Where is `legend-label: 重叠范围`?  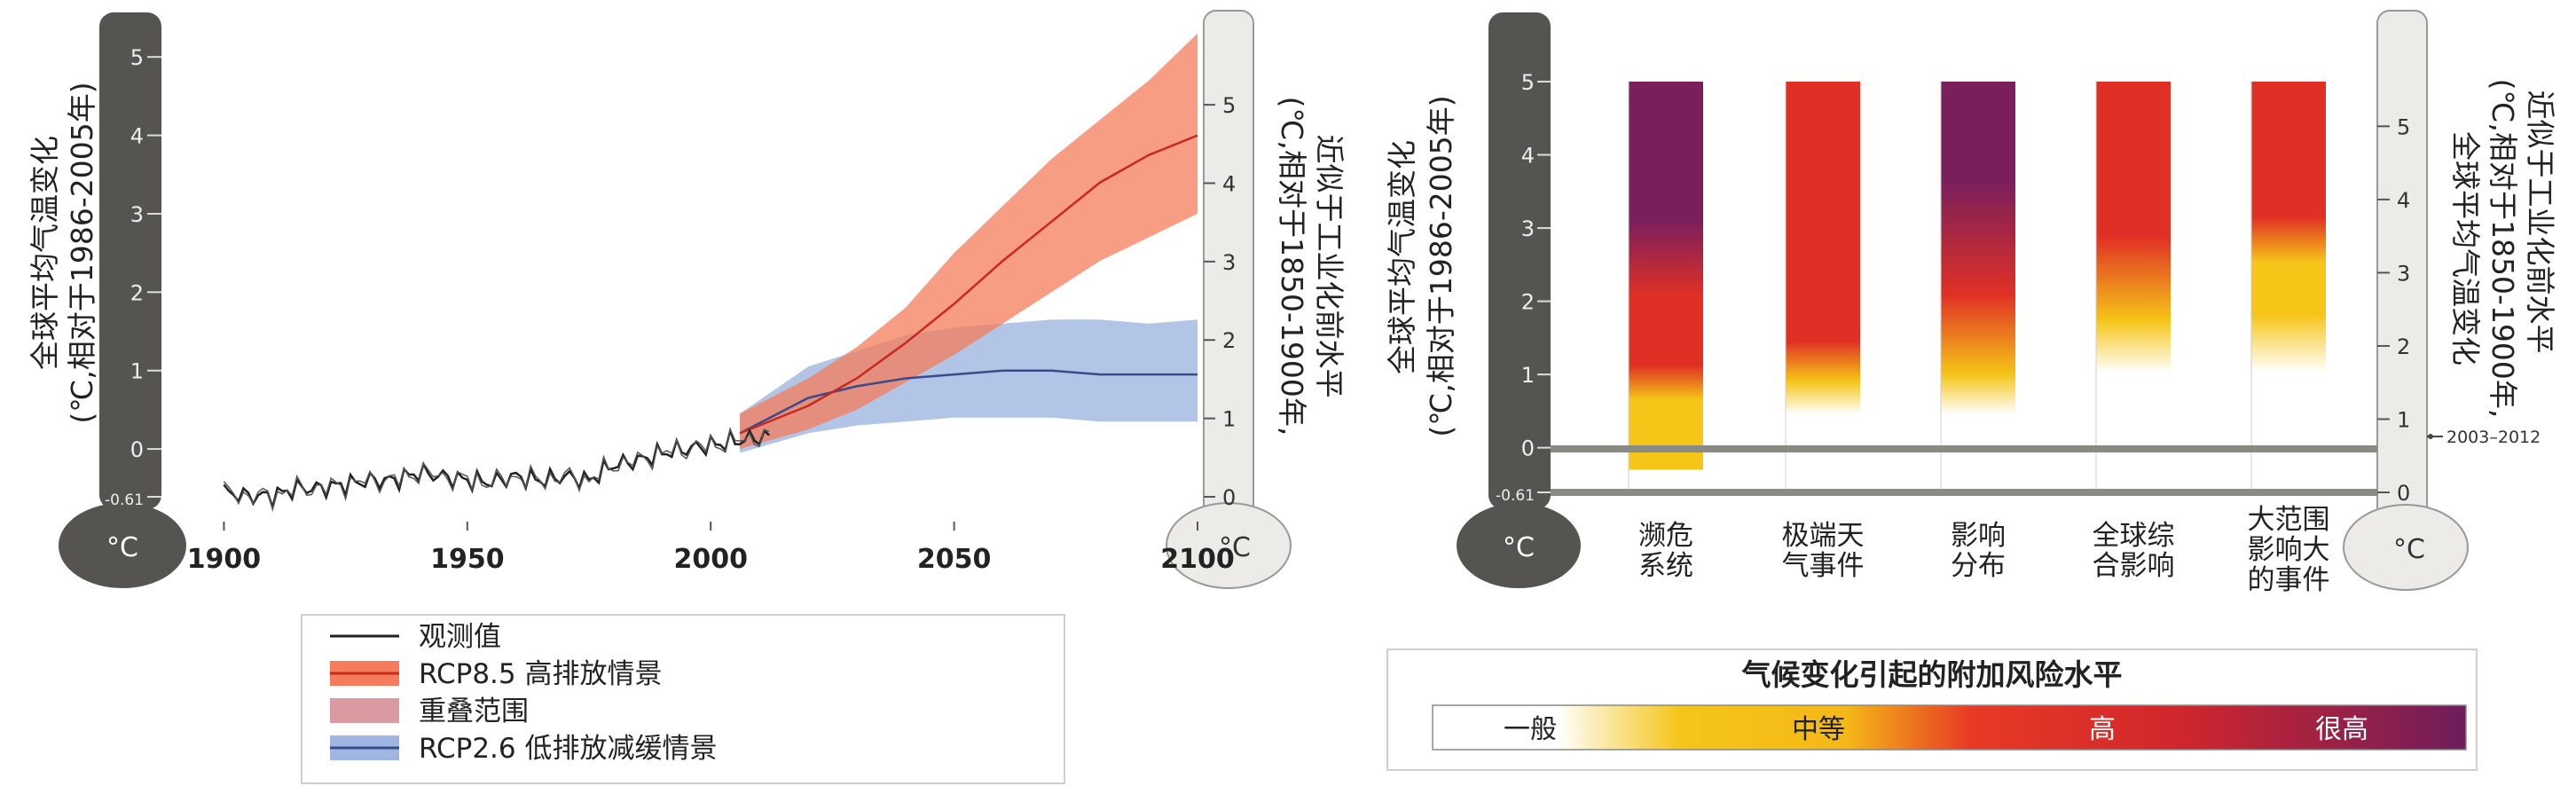
legend-label: 重叠范围 is located at coordinates (474, 711).